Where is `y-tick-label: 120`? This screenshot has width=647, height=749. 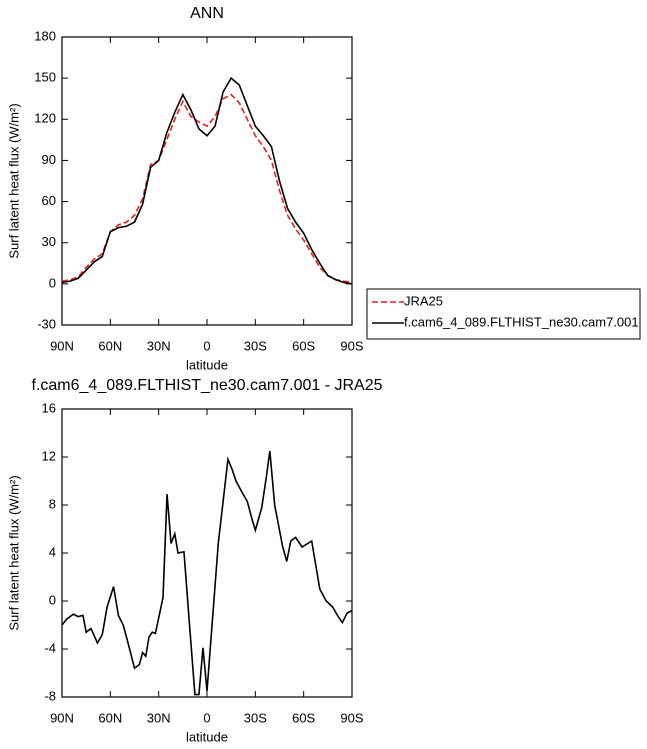 y-tick-label: 120 is located at coordinates (45, 118).